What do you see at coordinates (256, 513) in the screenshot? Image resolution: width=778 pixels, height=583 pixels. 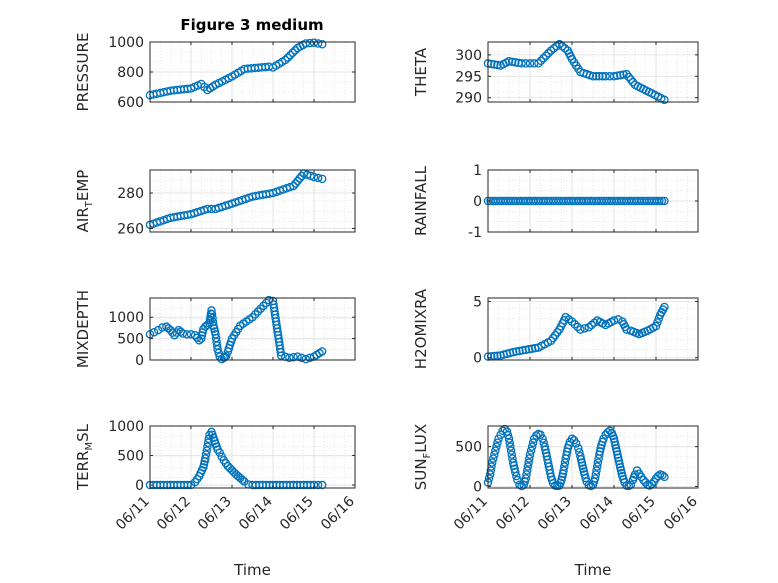 I see `x-tick-label: 06/14` at bounding box center [256, 513].